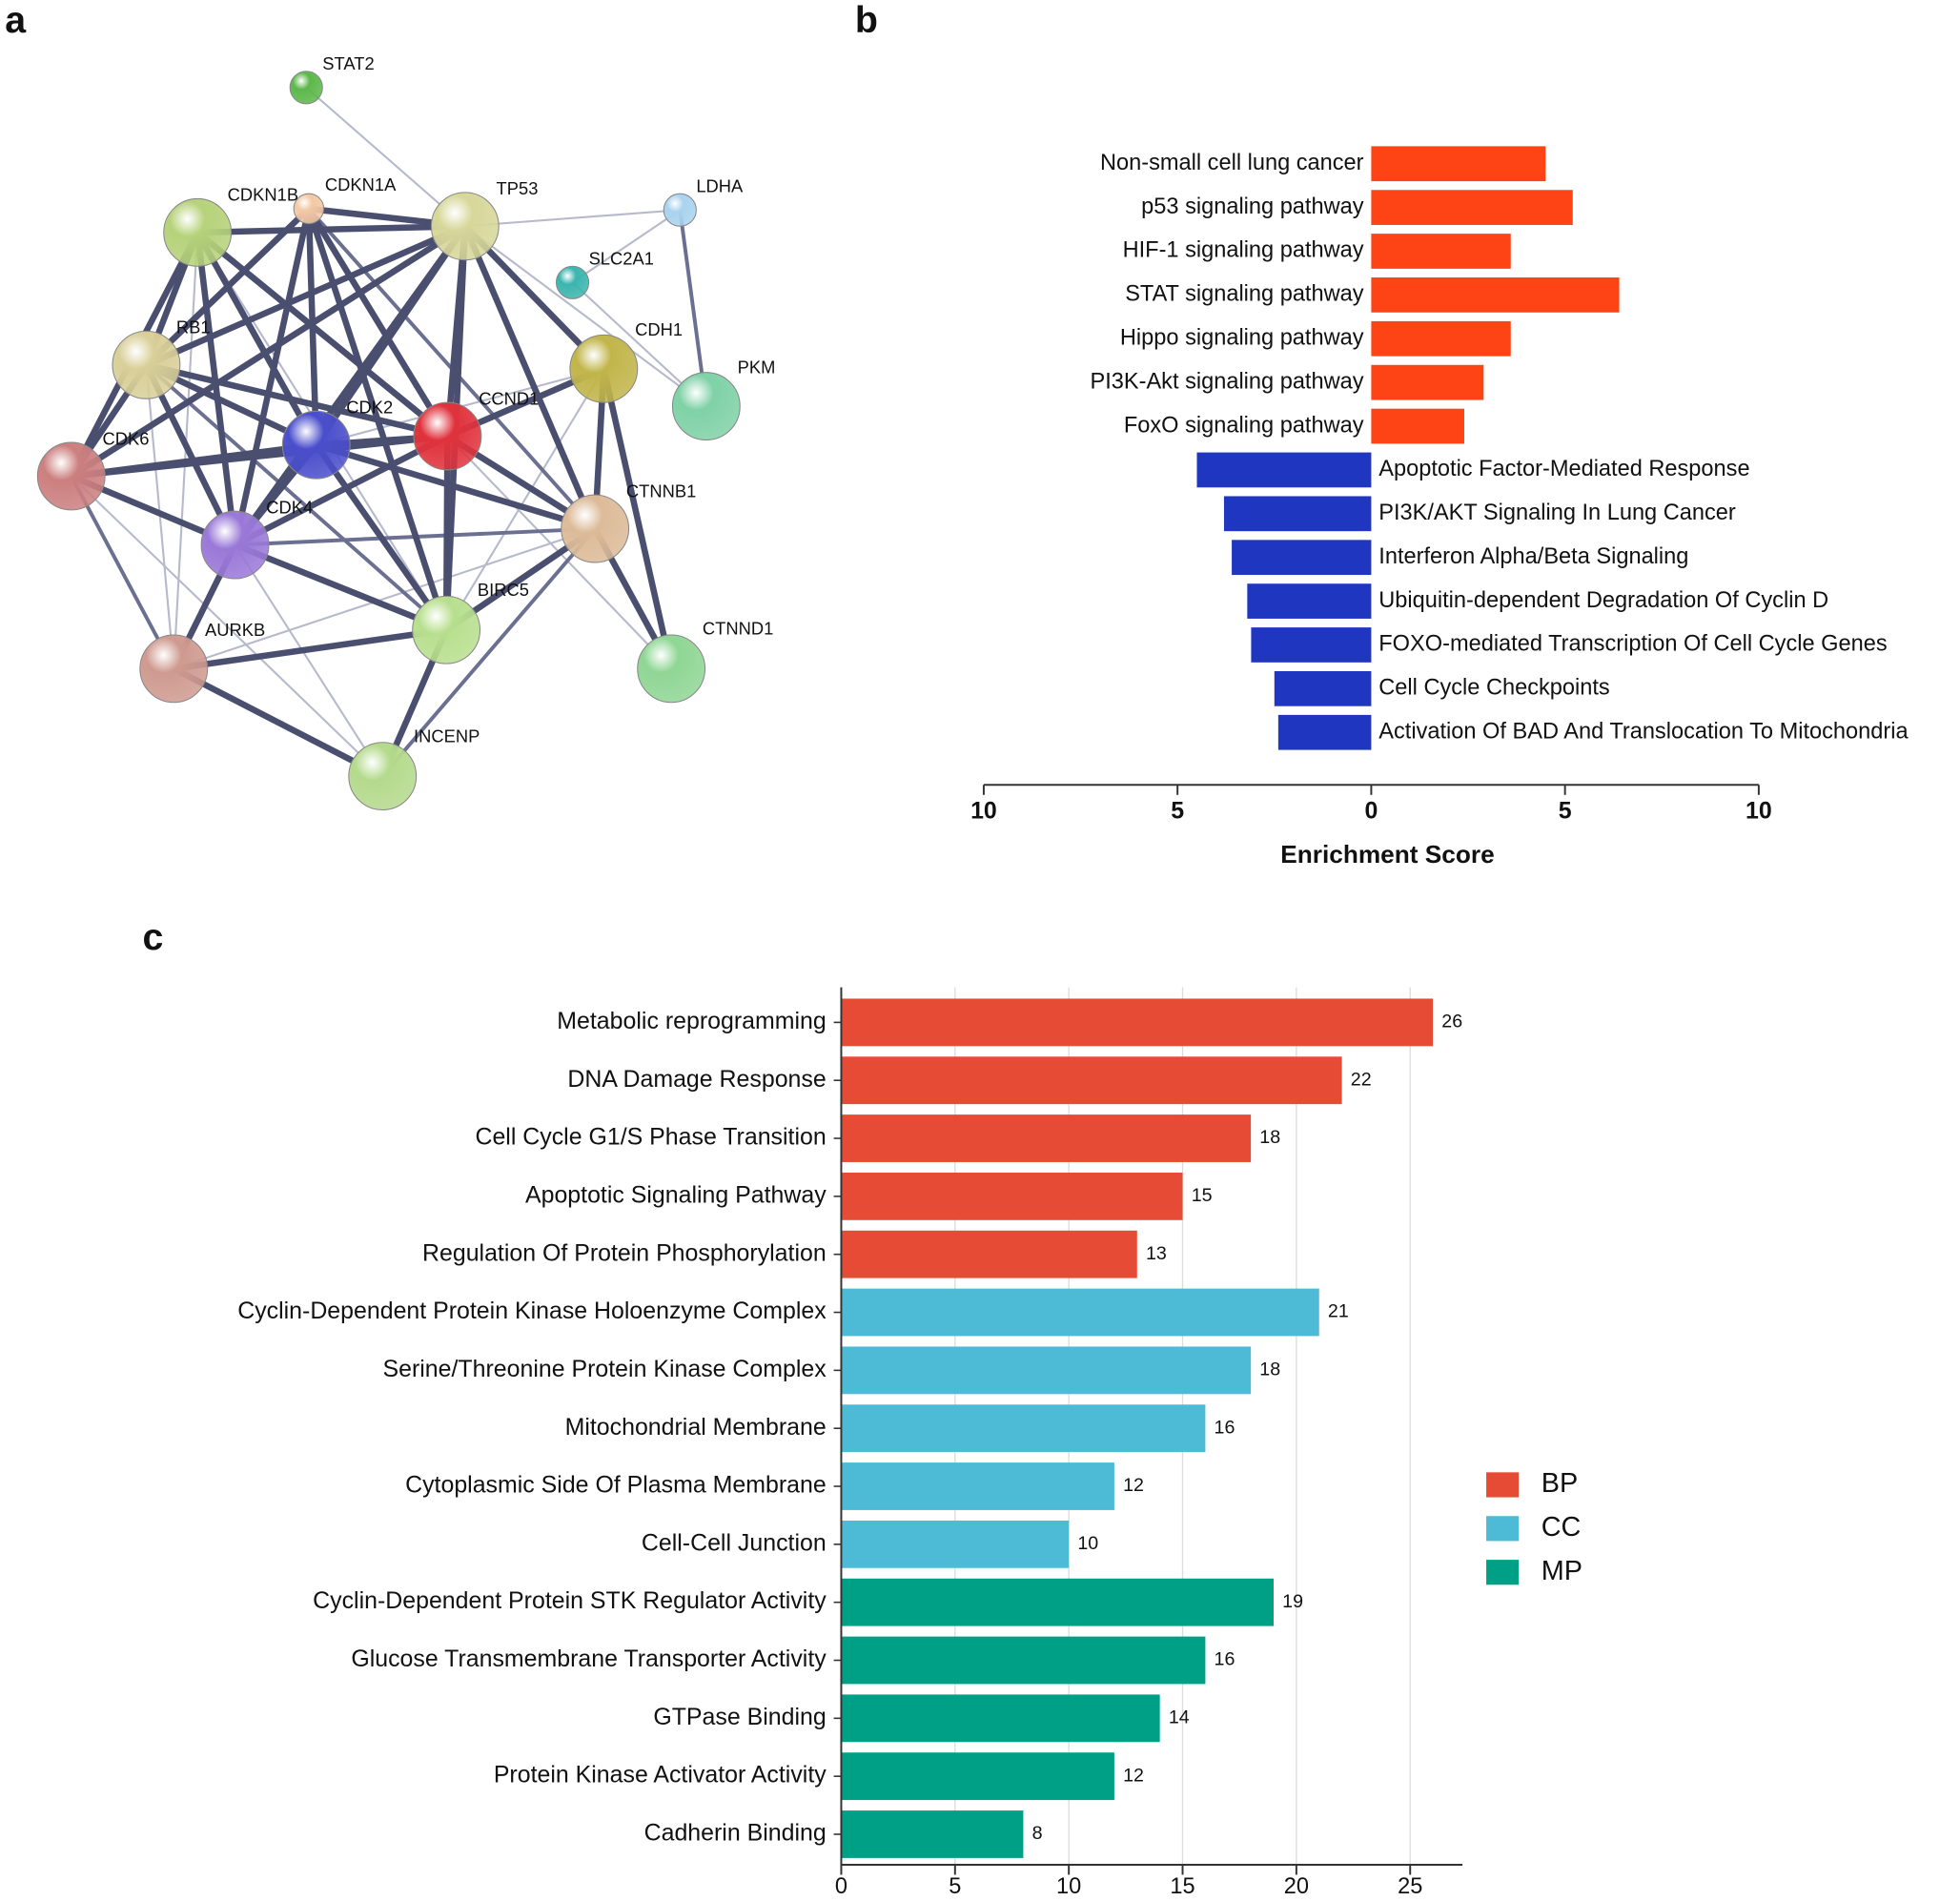 Image resolution: width=1960 pixels, height=1901 pixels. I want to click on category-label: Cell Cycle Checkpoints, so click(1493, 687).